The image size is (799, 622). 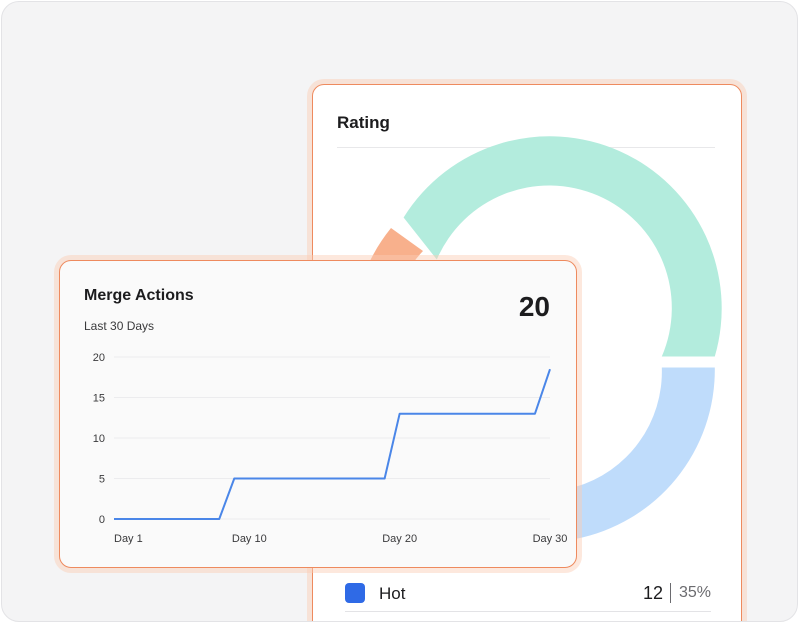 I want to click on legend-count: 12, so click(x=652, y=593).